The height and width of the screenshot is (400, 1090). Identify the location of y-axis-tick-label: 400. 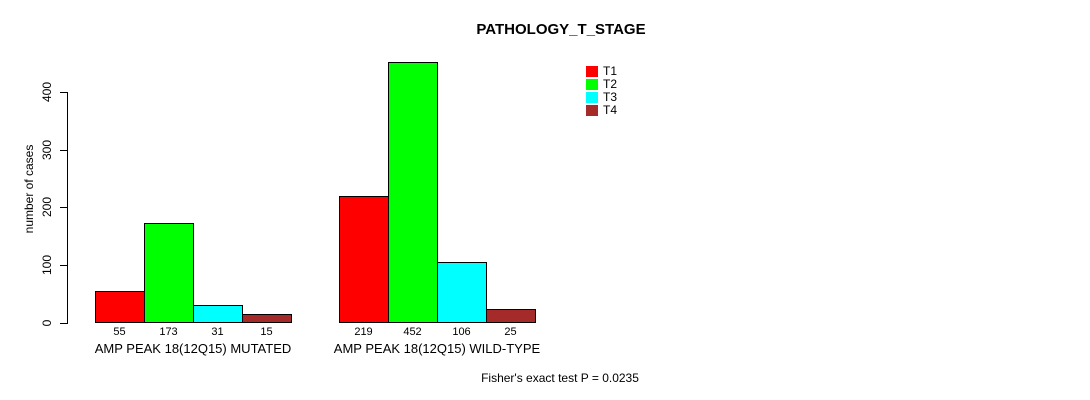
(47, 91).